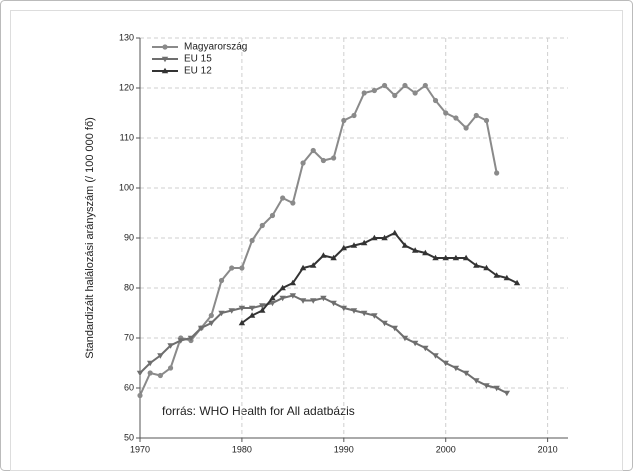  Describe the element at coordinates (379, 277) in the screenshot. I see `line` at that location.